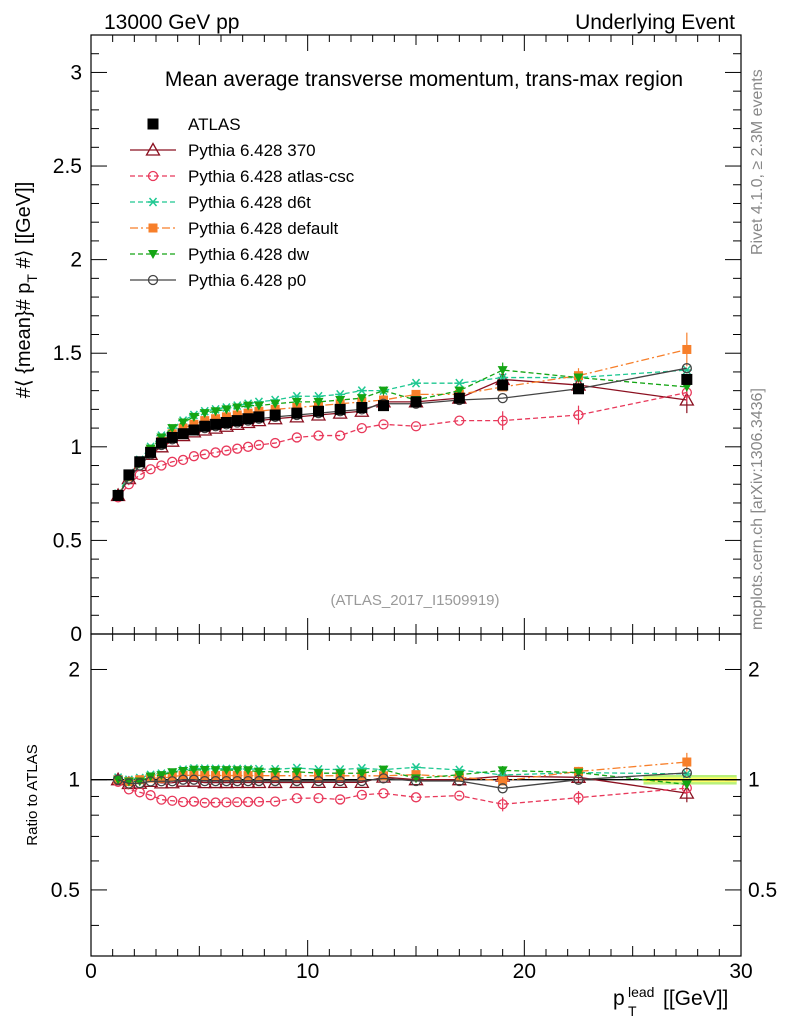  What do you see at coordinates (214, 124) in the screenshot?
I see `legend-label-ATLAS: ATLAS` at bounding box center [214, 124].